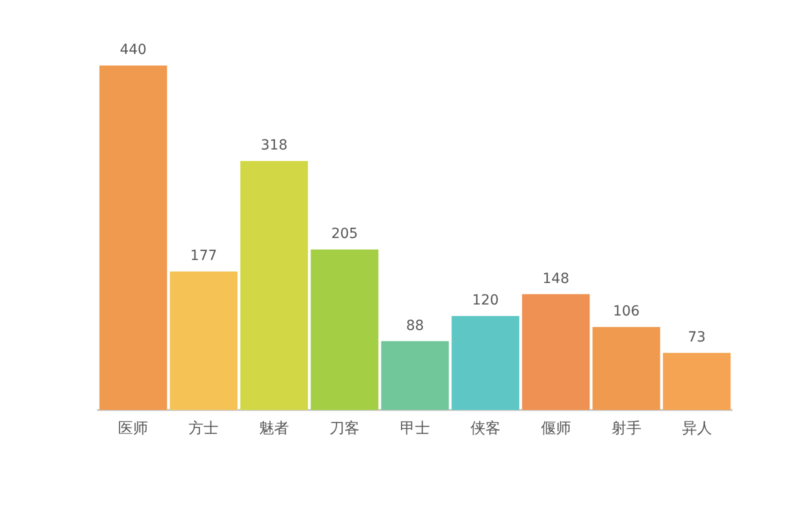 The height and width of the screenshot is (506, 800). What do you see at coordinates (556, 278) in the screenshot?
I see `data-label: 148` at bounding box center [556, 278].